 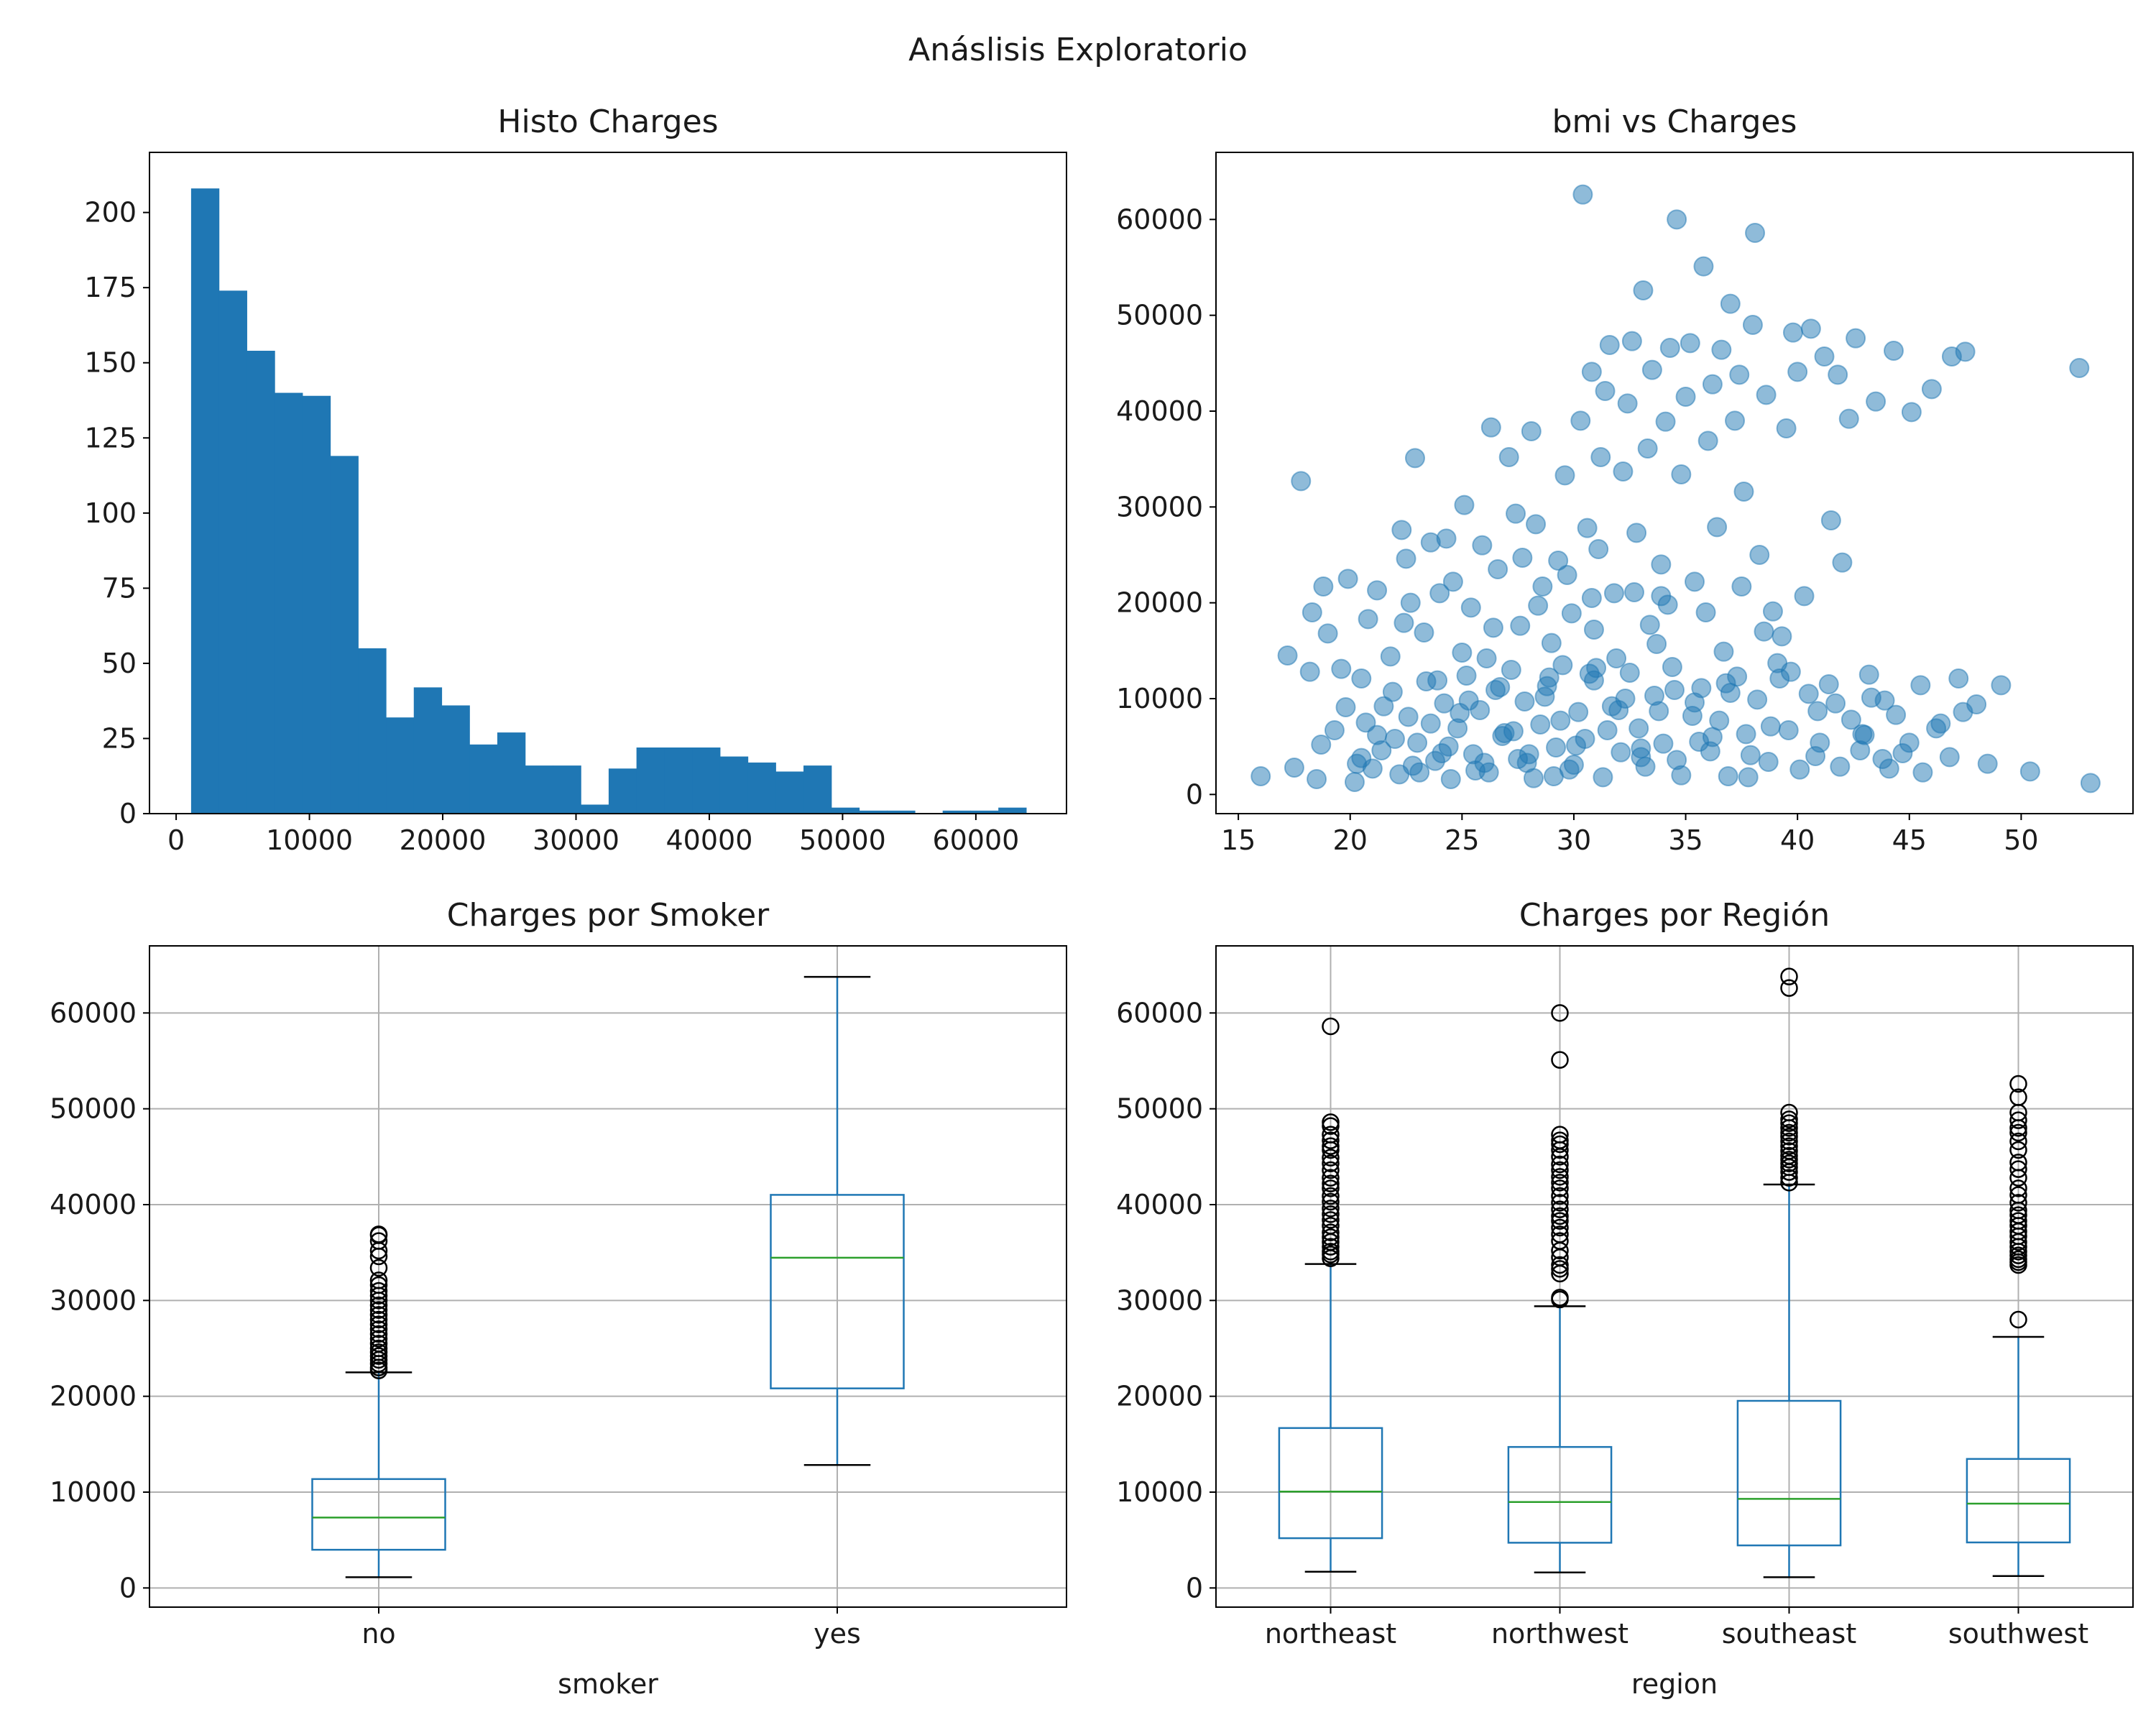 I want to click on smoker-boxplot-xtick-label: yes, so click(x=838, y=1634).